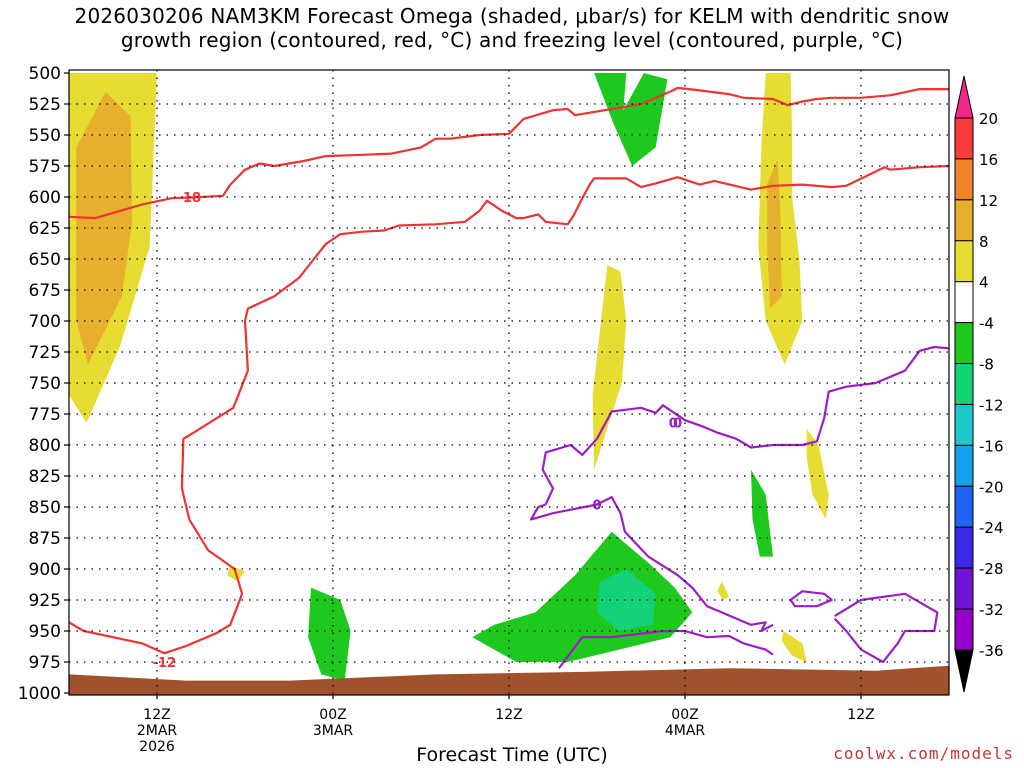 The width and height of the screenshot is (1024, 768). I want to click on y-tick-label: 800, so click(45, 446).